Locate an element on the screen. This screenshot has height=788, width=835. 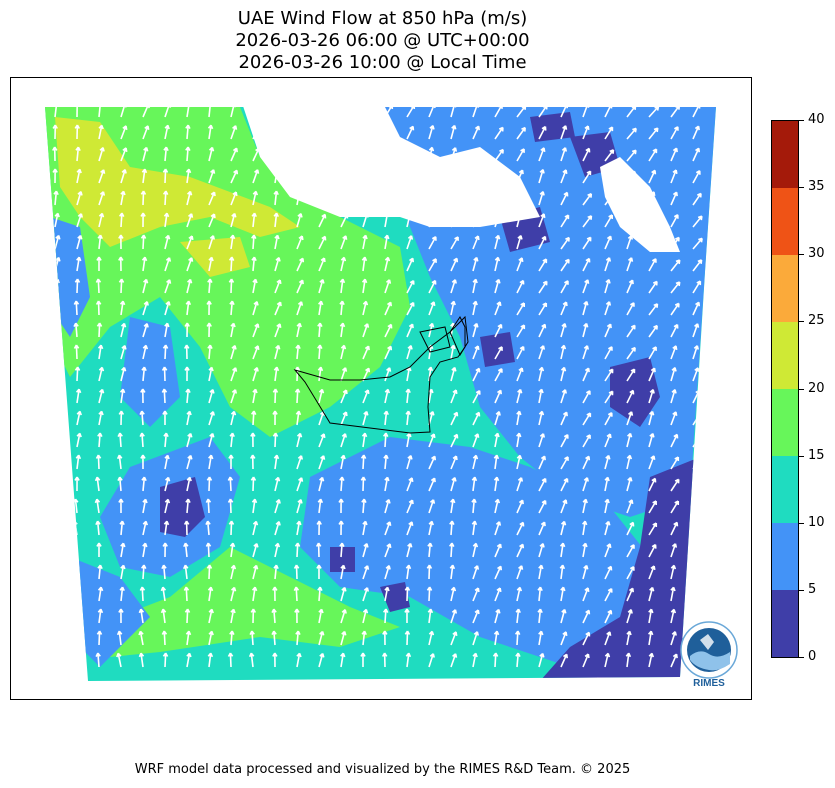
colorbar-tick is located at coordinates (801, 657).